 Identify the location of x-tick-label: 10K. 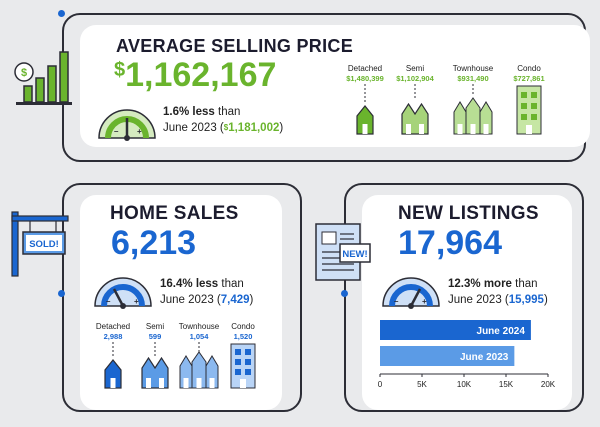
(464, 384).